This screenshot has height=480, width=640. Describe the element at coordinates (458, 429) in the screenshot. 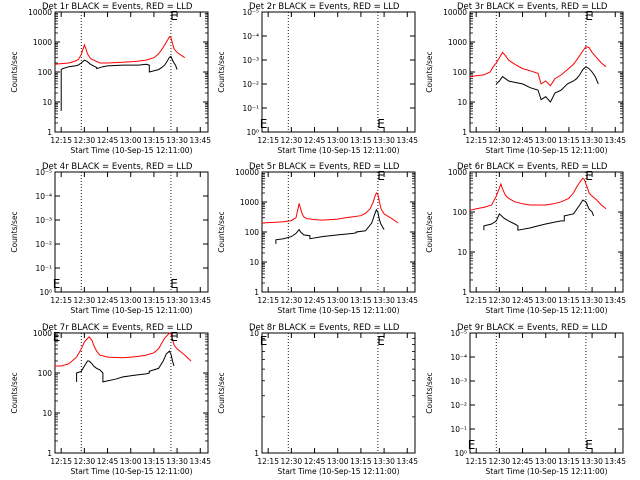

I see `y-tick-label: 10⁻¹` at that location.